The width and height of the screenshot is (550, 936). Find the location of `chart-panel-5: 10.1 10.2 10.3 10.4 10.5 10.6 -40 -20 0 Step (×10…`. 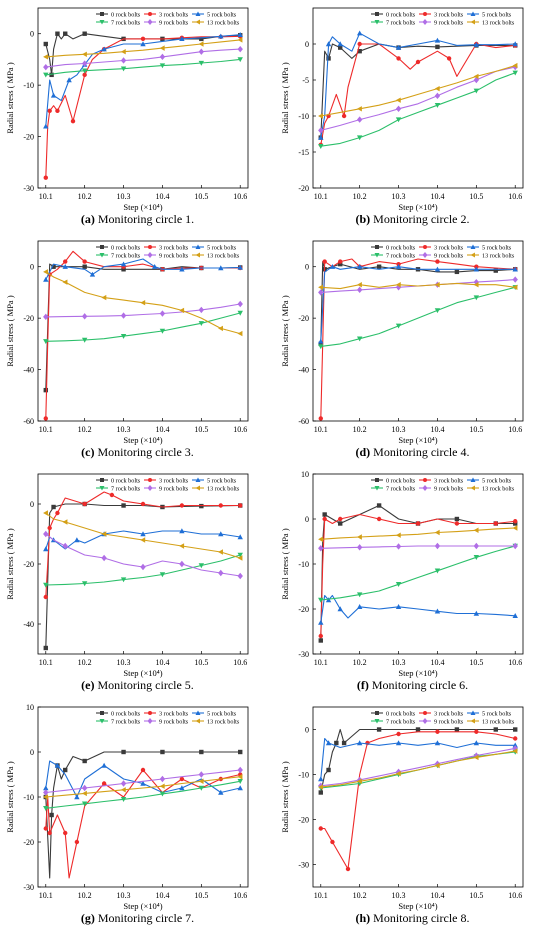

chart-panel-5: 10.1 10.2 10.3 10.4 10.5 10.6 -40 -20 0 Step (×10… is located at coordinates (137, 582).